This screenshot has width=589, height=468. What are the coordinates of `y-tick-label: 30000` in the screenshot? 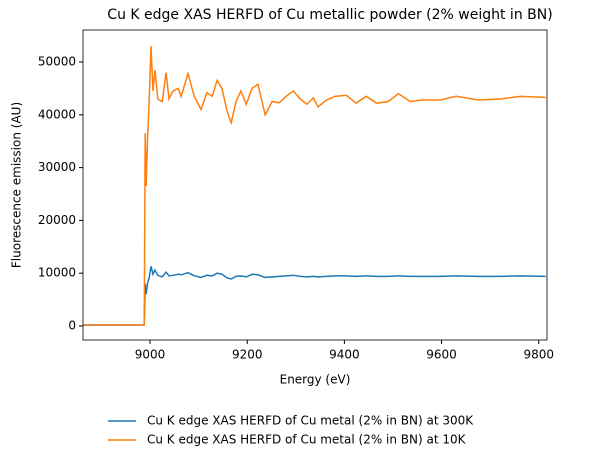 It's located at (57, 167).